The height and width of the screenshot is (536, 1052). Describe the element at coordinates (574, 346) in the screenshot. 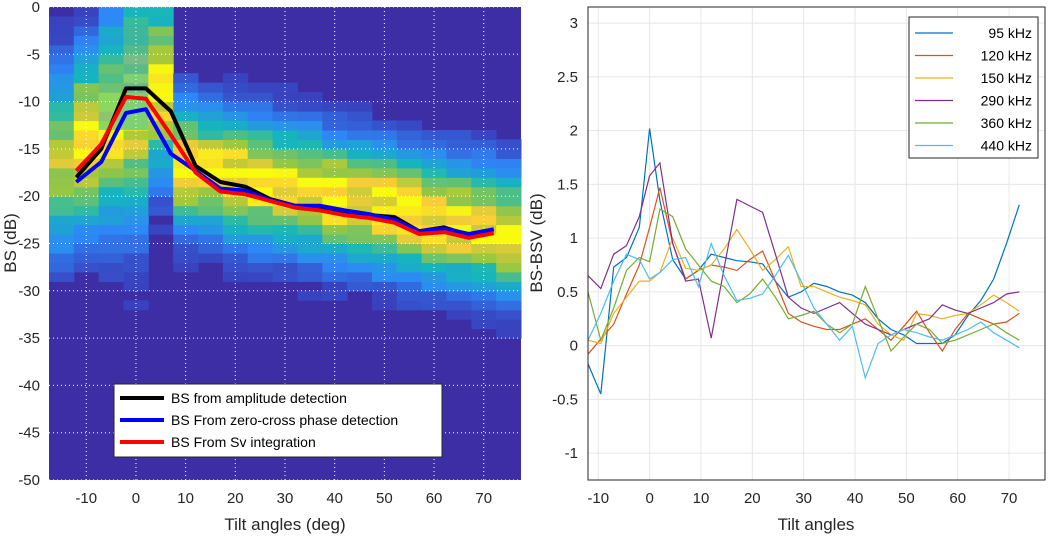

I see `line-y-tick: 0` at that location.